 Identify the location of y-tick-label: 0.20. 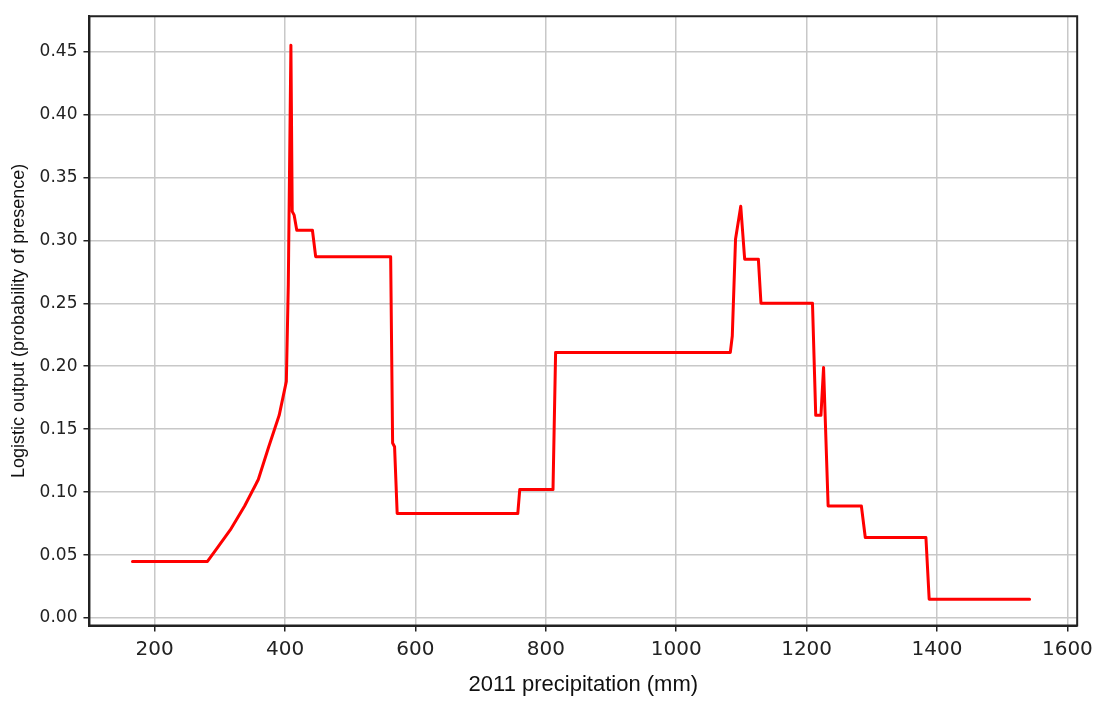
(58, 364).